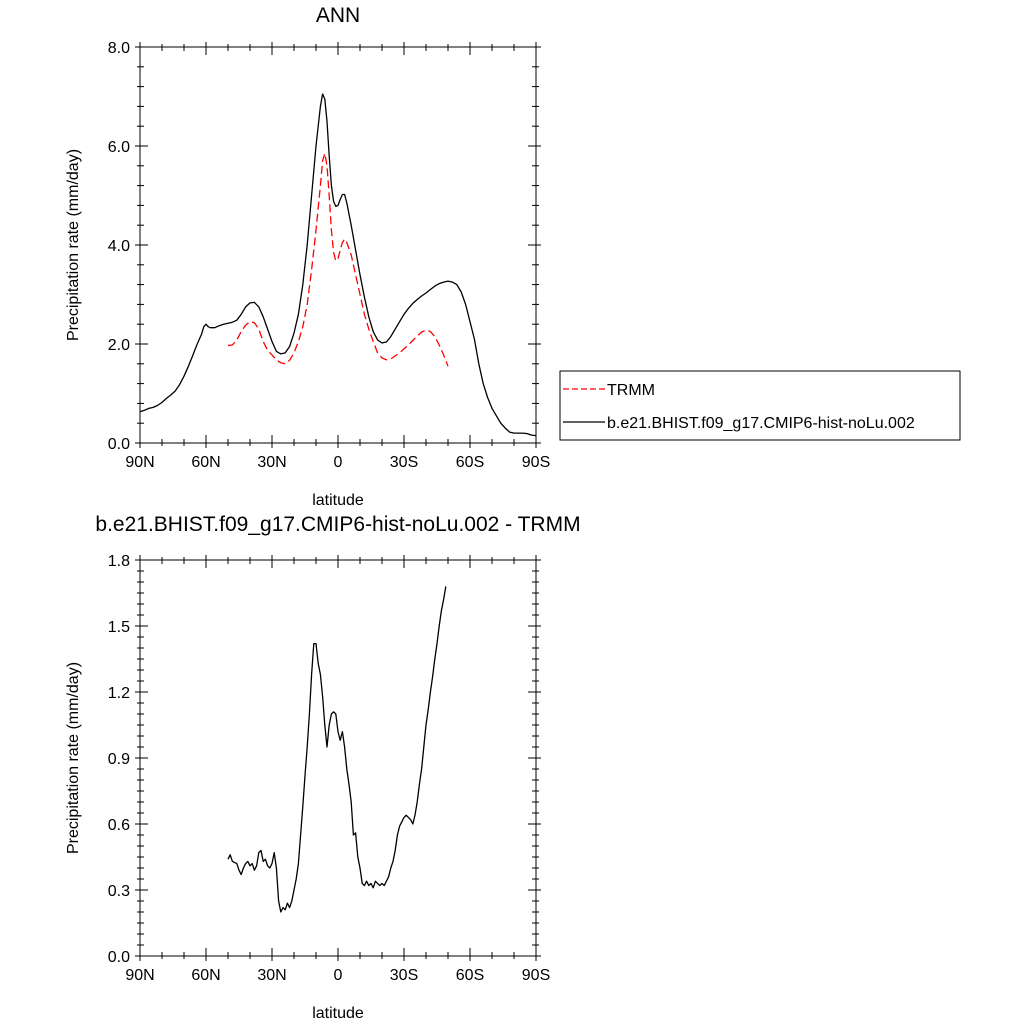 The image size is (1024, 1024). What do you see at coordinates (119, 561) in the screenshot?
I see `y-tick-label: 1.8` at bounding box center [119, 561].